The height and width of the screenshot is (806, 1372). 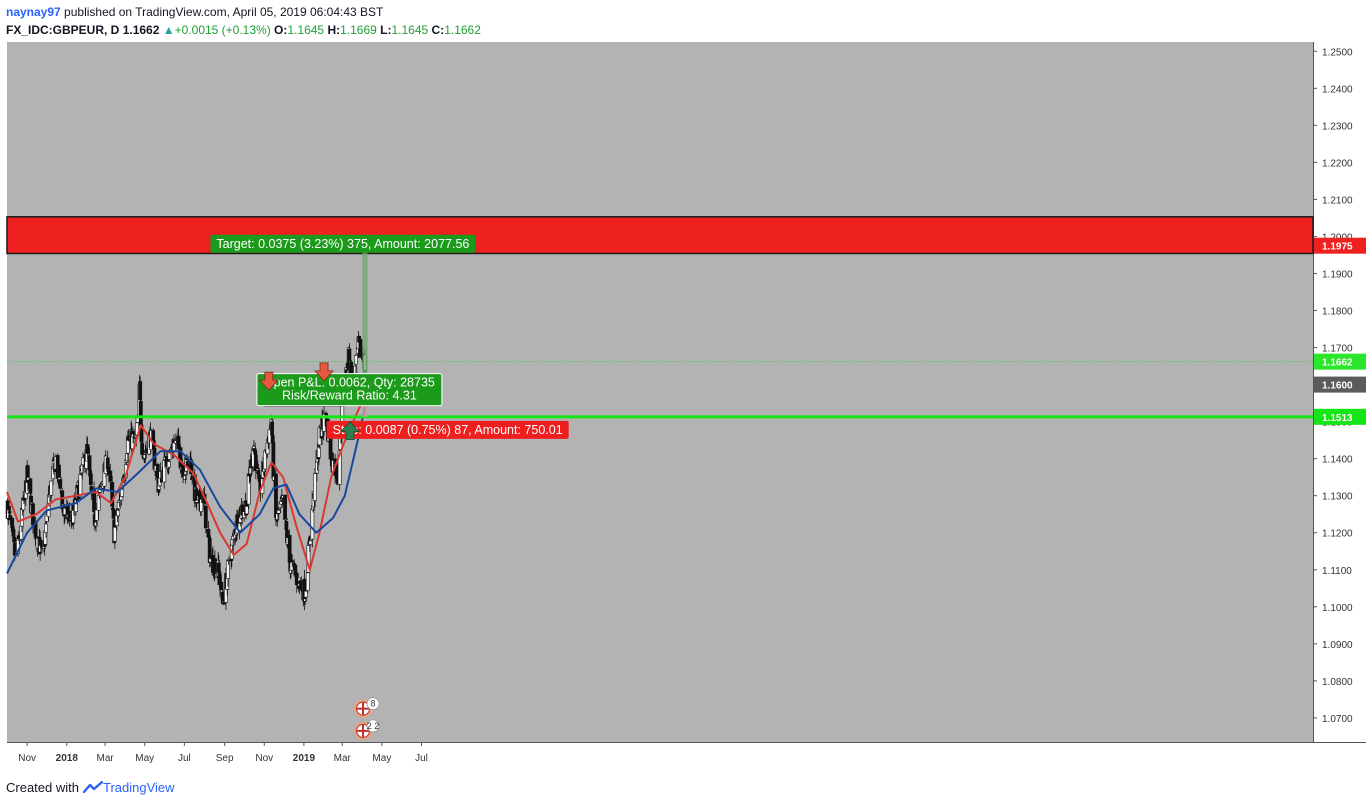 I want to click on footer: Created with TradingView, so click(x=90, y=787).